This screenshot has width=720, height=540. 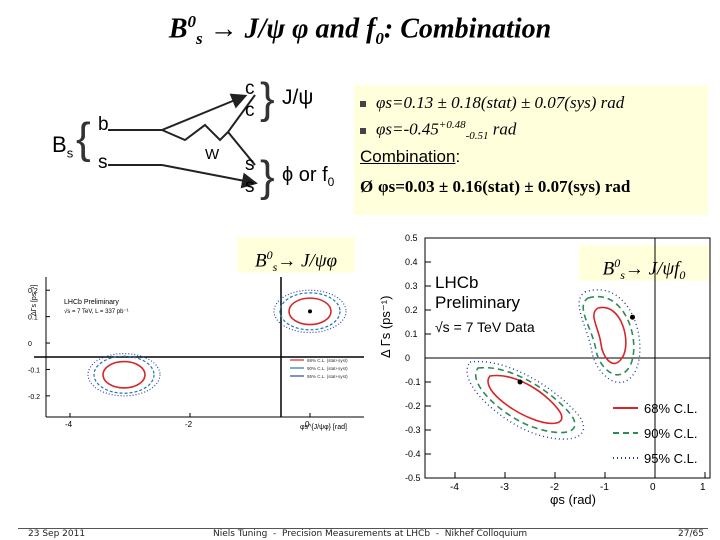 I want to click on left-x-tick-label: 0, so click(x=307, y=424).